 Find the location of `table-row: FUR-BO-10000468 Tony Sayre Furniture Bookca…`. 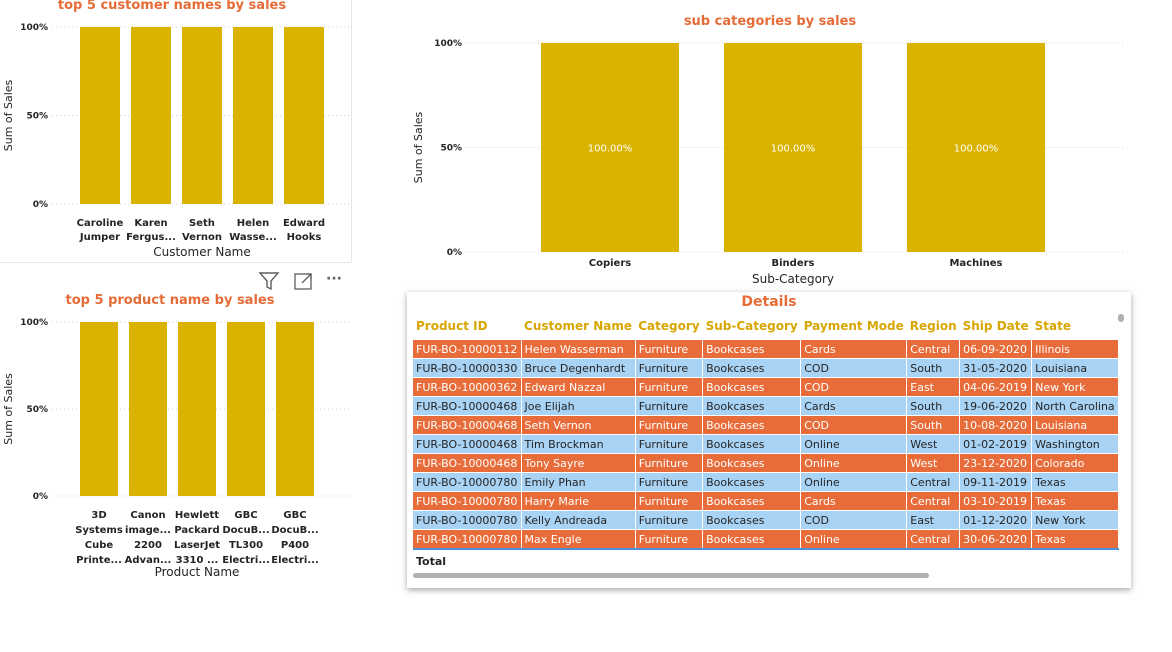

table-row: FUR-BO-10000468 Tony Sayre Furniture Bookca… is located at coordinates (766, 463).